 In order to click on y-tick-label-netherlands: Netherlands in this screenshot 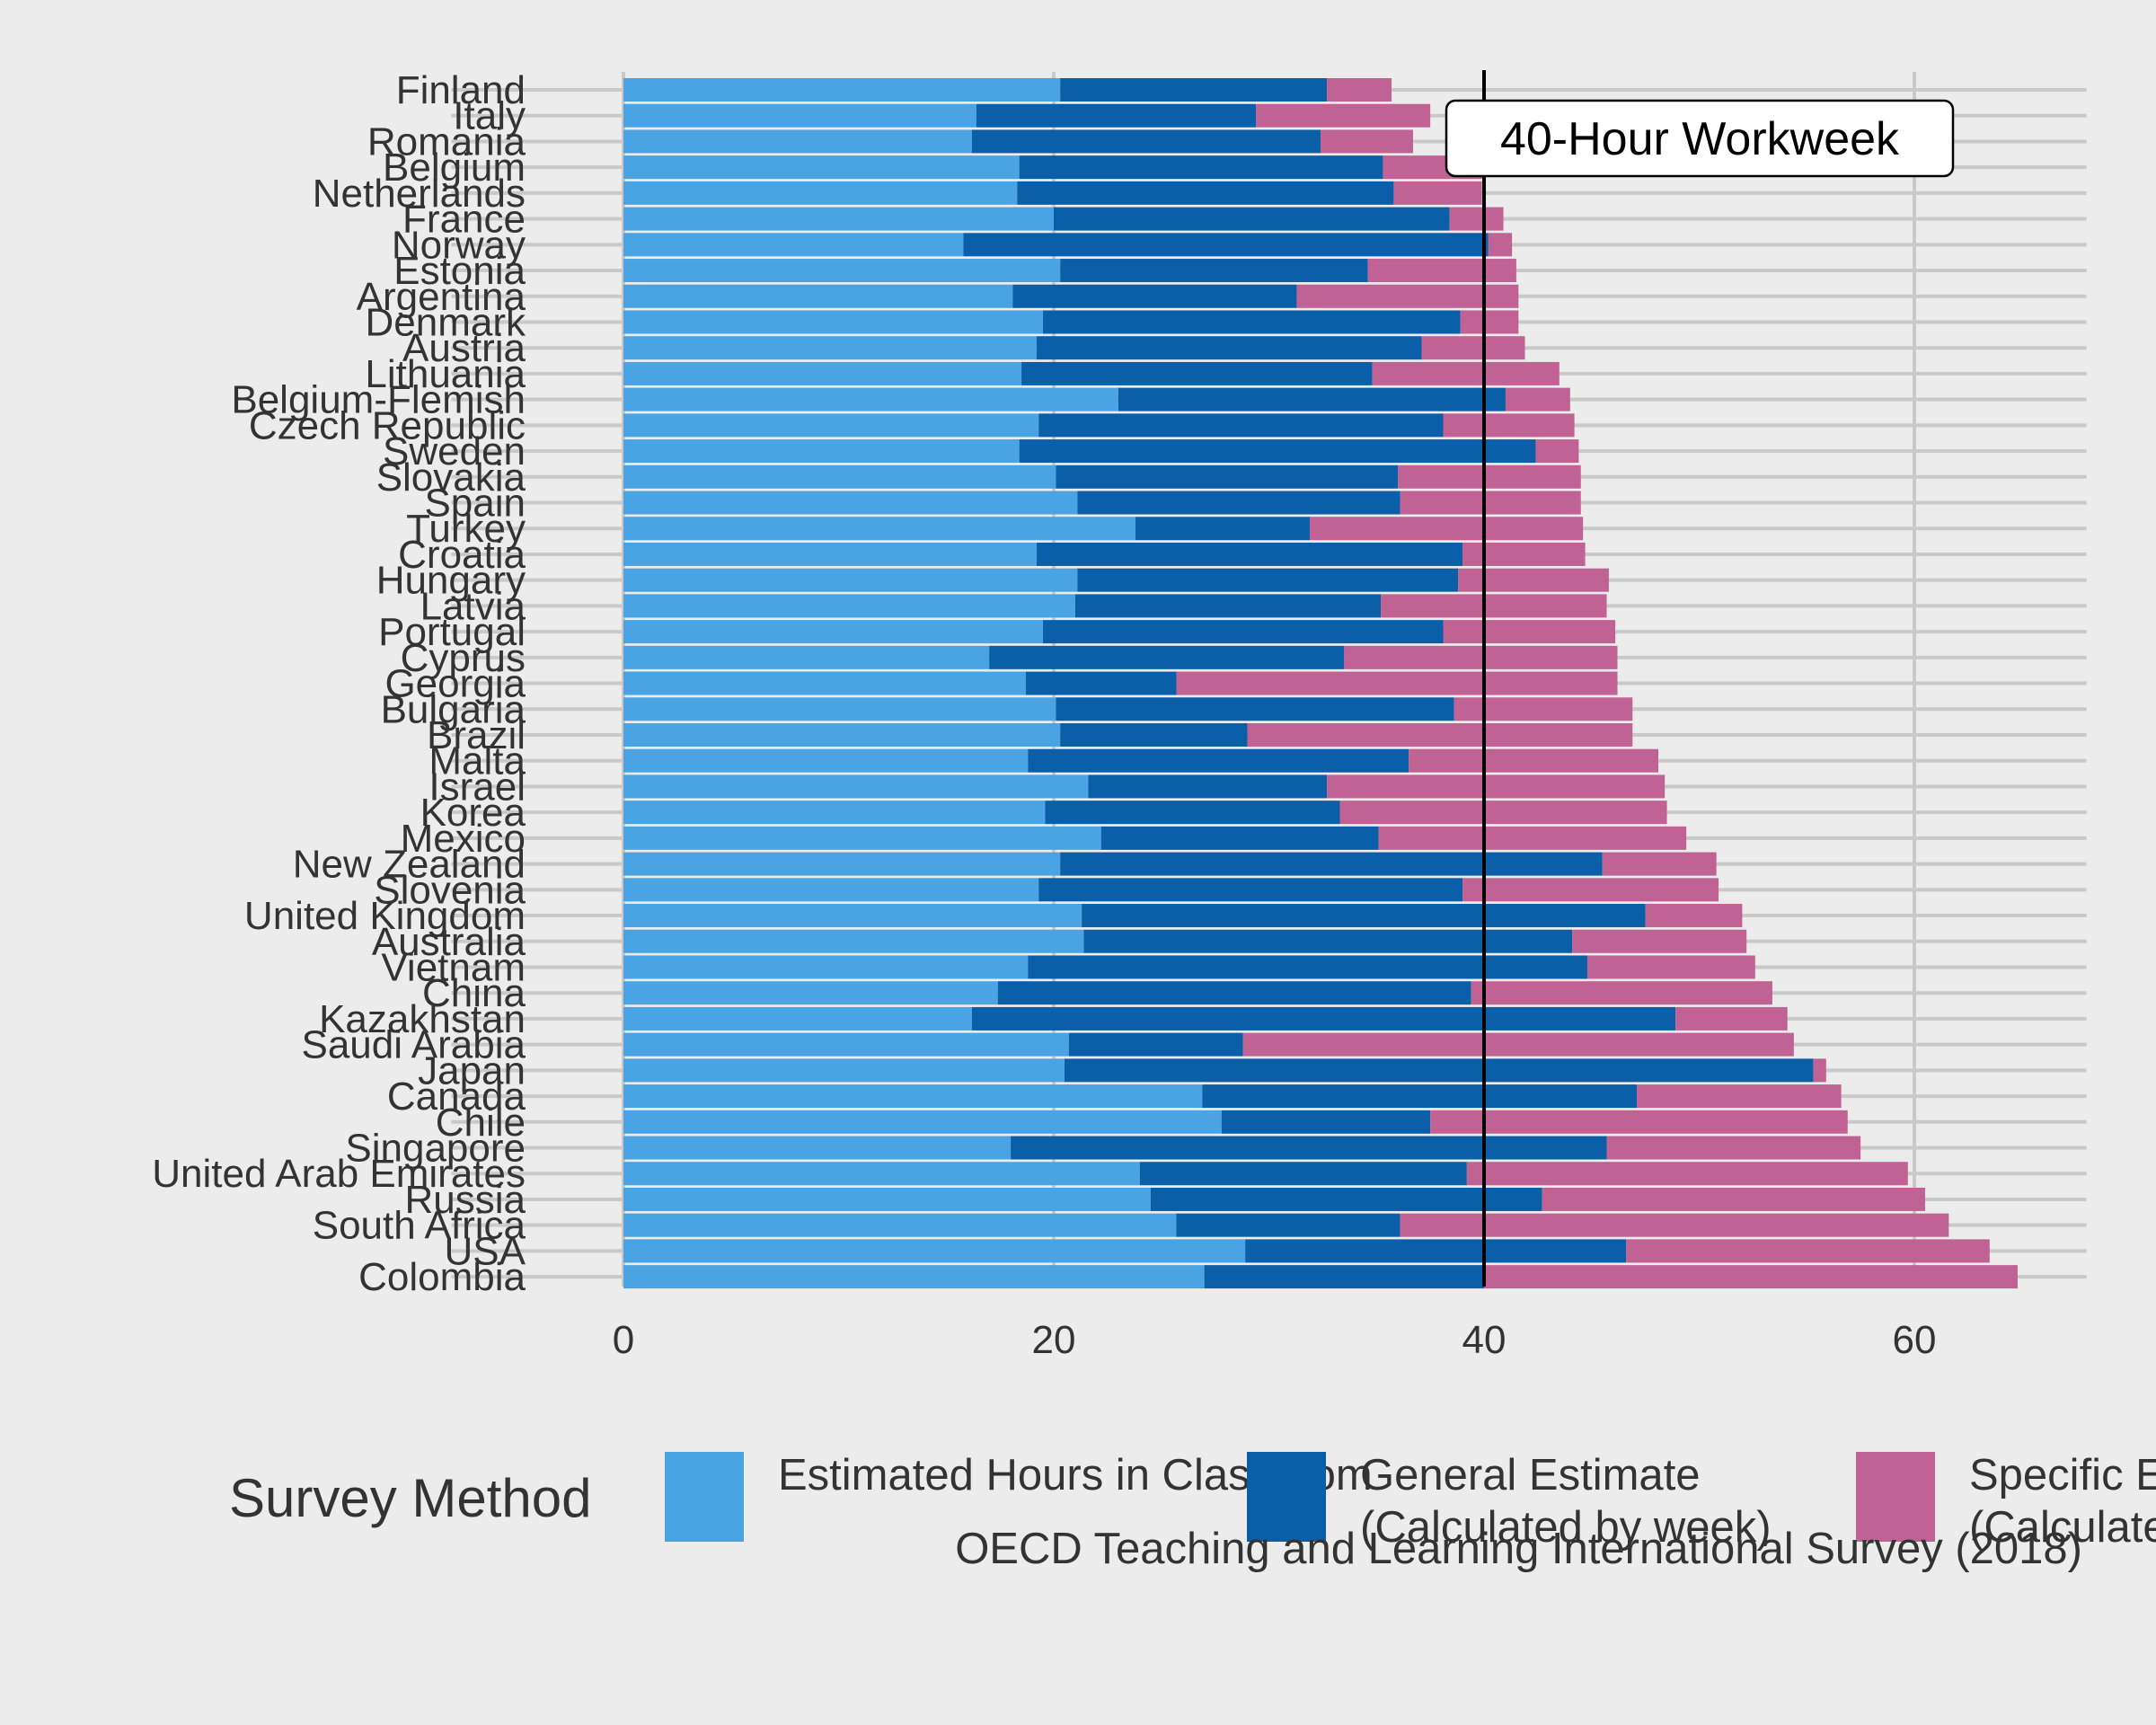, I will do `click(420, 194)`.